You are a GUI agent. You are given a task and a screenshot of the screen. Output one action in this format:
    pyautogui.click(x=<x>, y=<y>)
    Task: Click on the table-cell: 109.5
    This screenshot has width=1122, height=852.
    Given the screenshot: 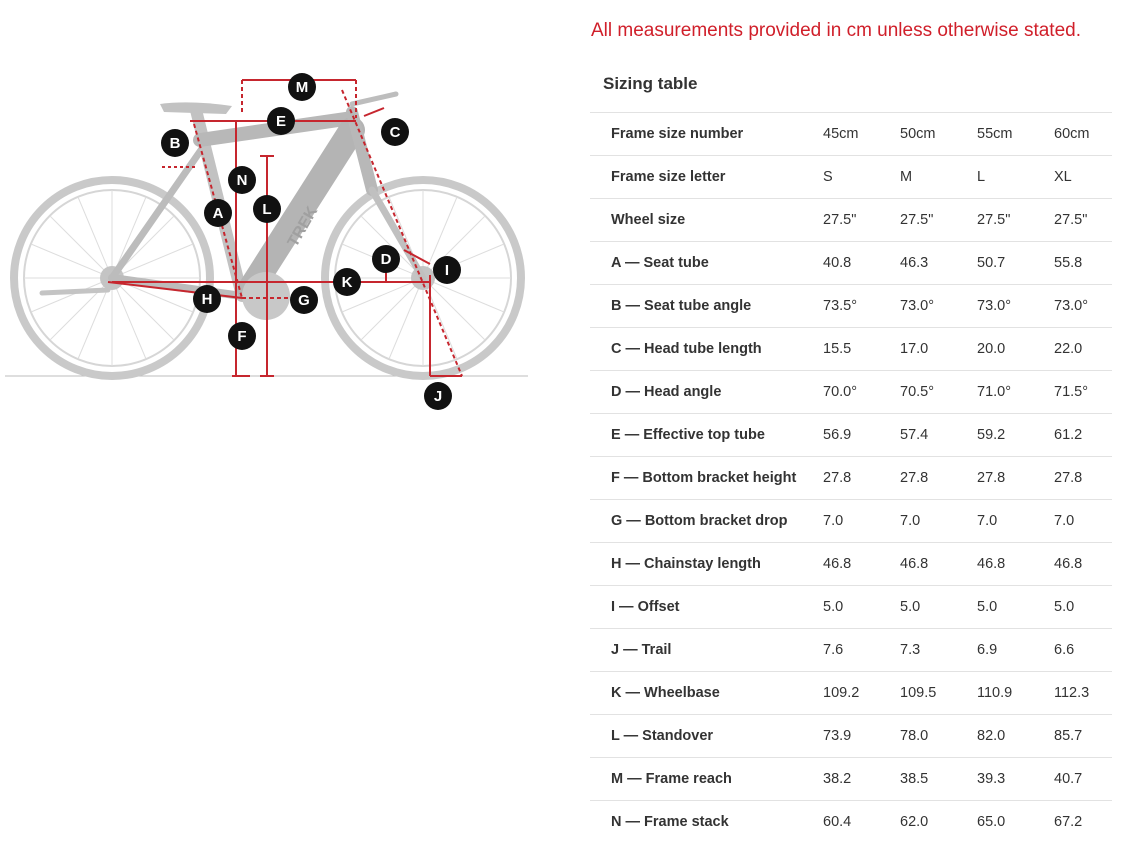 What is the action you would take?
    pyautogui.click(x=918, y=693)
    